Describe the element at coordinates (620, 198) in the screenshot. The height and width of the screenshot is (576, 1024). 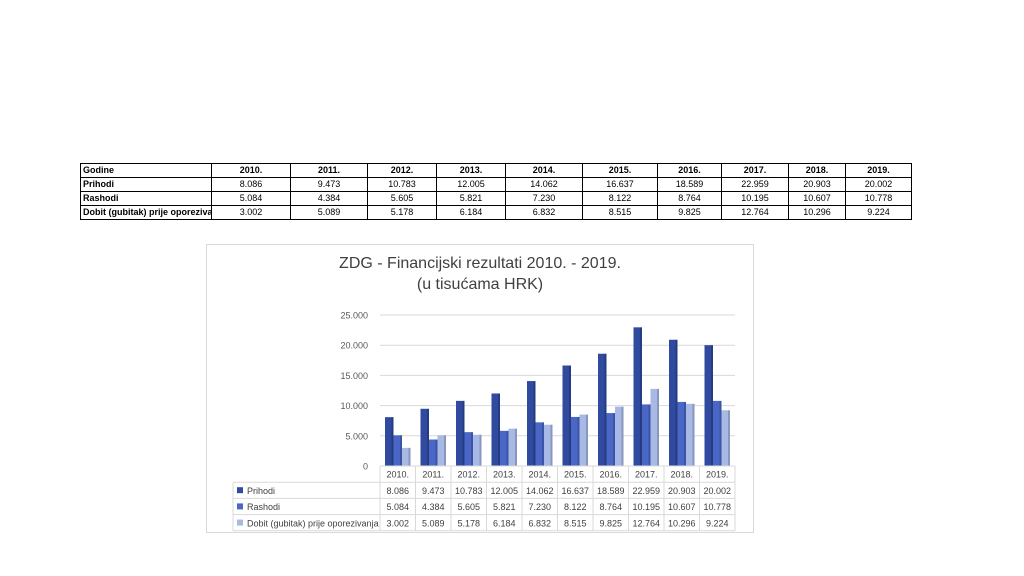
I see `table-cell: 8.122` at that location.